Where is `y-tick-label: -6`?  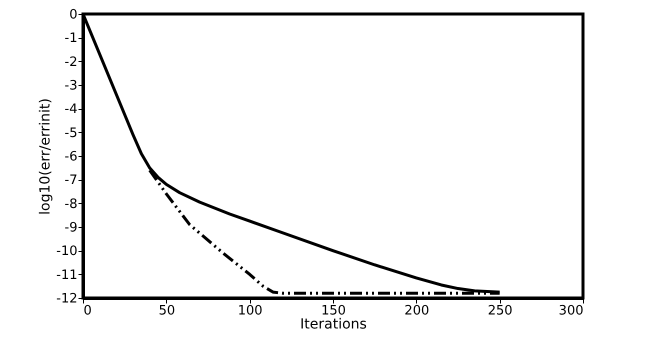
y-tick-label: -6 is located at coordinates (71, 157).